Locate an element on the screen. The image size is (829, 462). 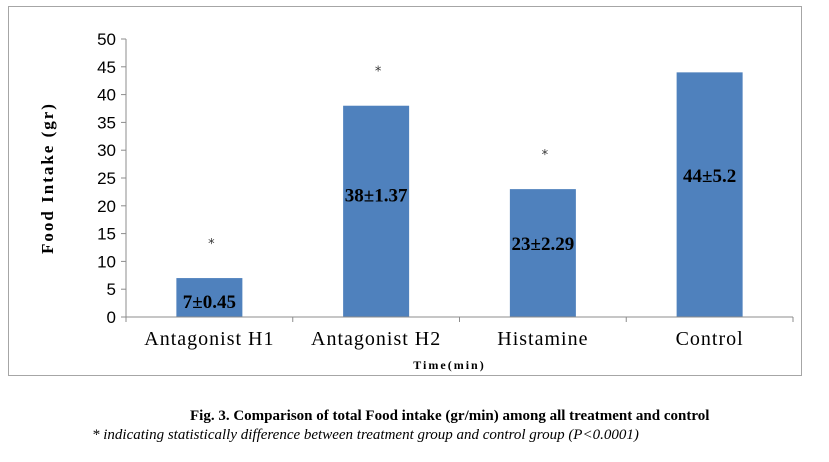
y-tick-label: 10 is located at coordinates (106, 261).